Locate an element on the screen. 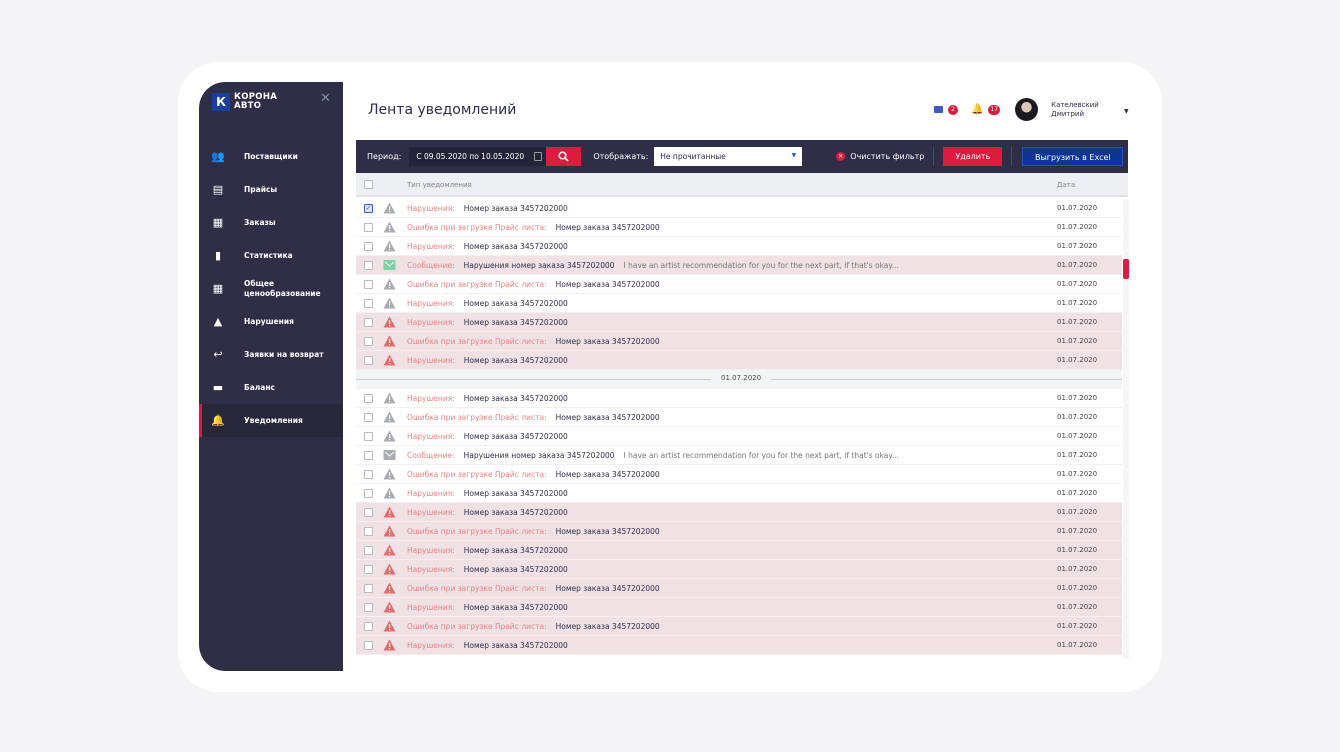 The height and width of the screenshot is (752, 1340). wallet-icon: ▬ is located at coordinates (218, 387).